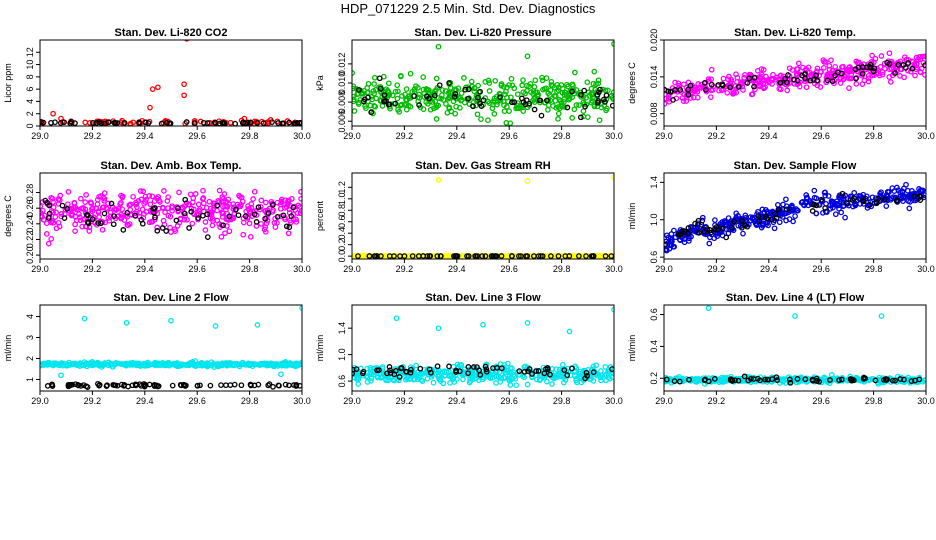 The width and height of the screenshot is (936, 540). I want to click on panel-title: Stan. Dev. Amb. Box Temp., so click(171, 166).